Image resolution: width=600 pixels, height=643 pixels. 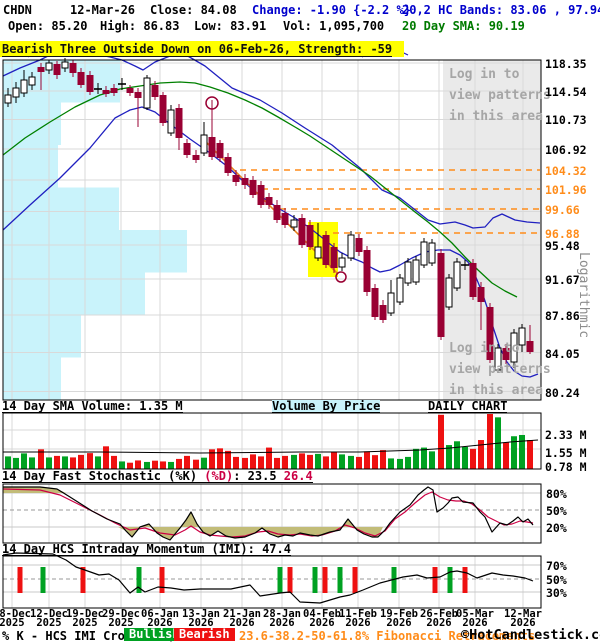 I want to click on copyright-label: ©HotCandlestick.com, so click(x=530, y=635).